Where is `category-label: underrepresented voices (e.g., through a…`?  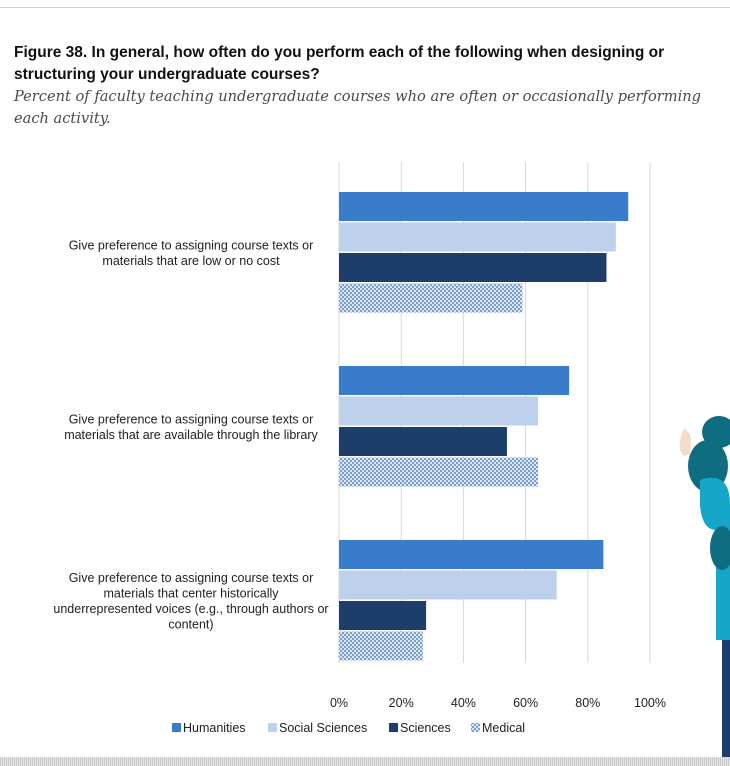
category-label: underrepresented voices (e.g., through a… is located at coordinates (190, 609).